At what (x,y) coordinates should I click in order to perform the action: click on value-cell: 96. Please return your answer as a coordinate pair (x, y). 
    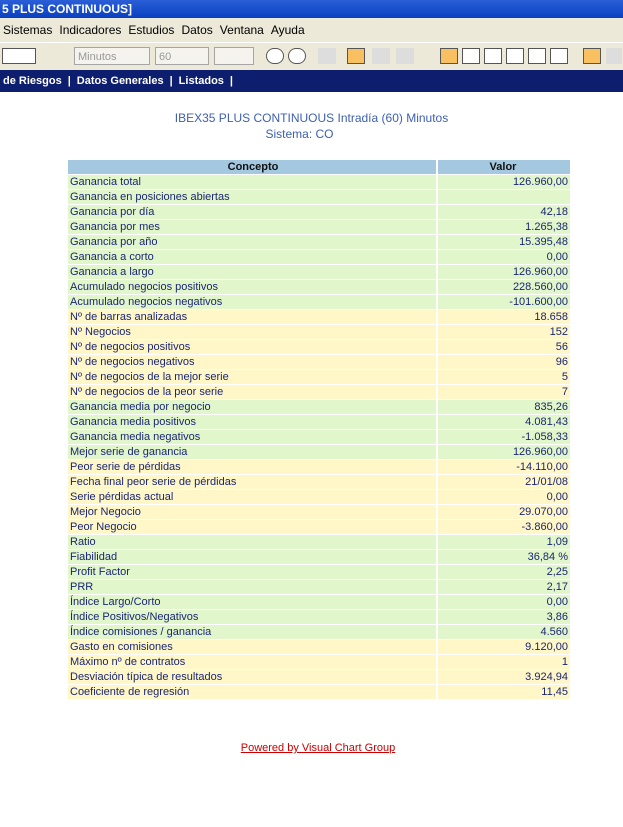
    Looking at the image, I should click on (504, 362).